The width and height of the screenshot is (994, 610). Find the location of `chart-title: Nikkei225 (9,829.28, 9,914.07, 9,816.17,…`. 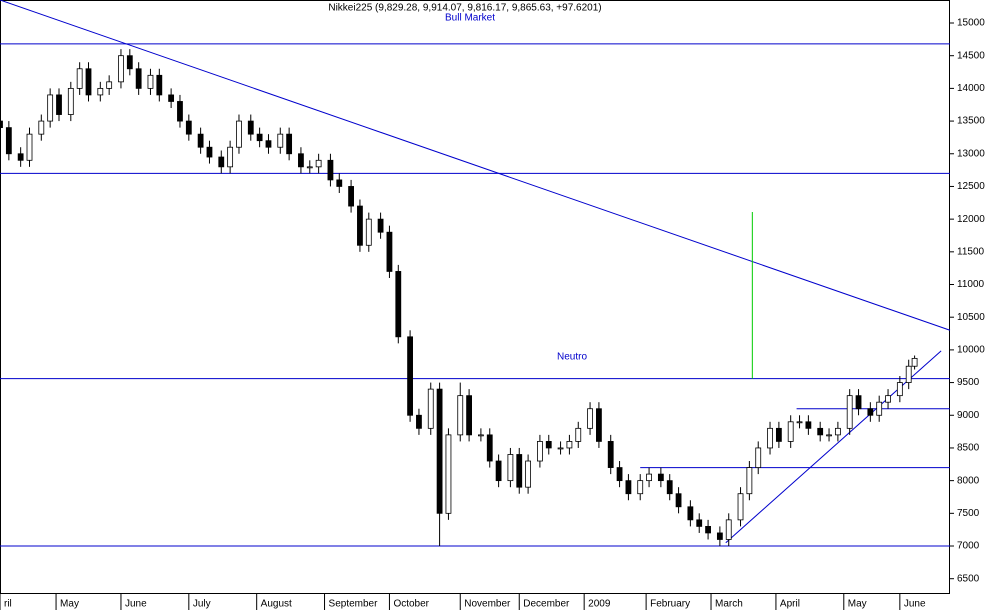

chart-title: Nikkei225 (9,829.28, 9,914.07, 9,816.17,… is located at coordinates (464, 8).